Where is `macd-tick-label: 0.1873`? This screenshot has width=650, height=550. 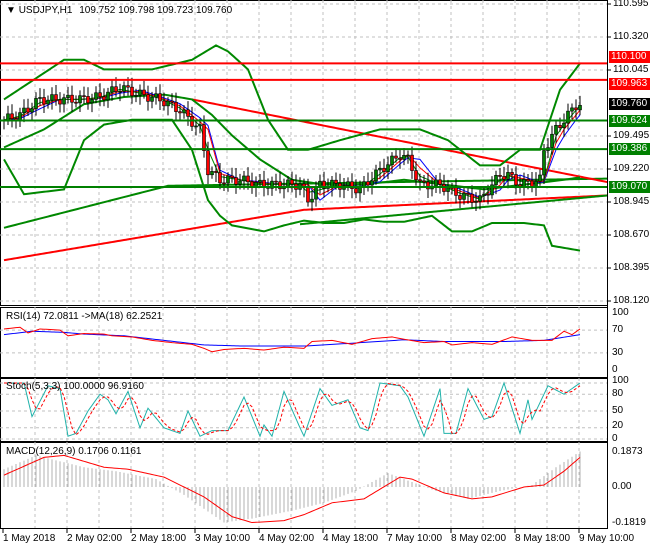 macd-tick-label: 0.1873 is located at coordinates (627, 451).